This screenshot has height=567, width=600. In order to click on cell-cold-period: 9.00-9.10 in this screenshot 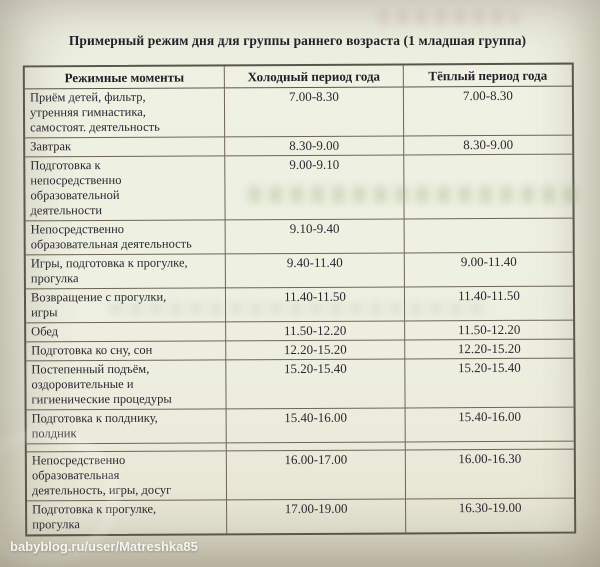, I will do `click(315, 188)`.